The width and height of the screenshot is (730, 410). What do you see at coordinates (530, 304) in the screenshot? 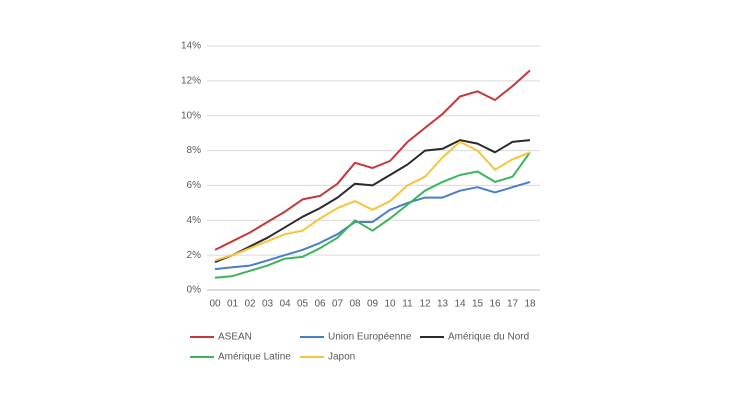
I see `x-tick-label: 18` at bounding box center [530, 304].